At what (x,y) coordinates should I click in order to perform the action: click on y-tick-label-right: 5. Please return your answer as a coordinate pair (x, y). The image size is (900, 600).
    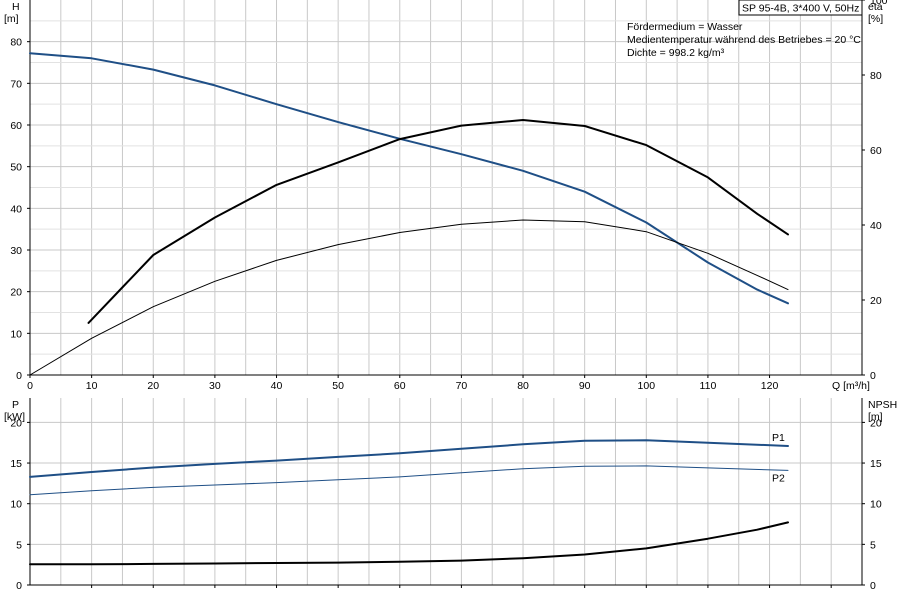
    Looking at the image, I should click on (873, 545).